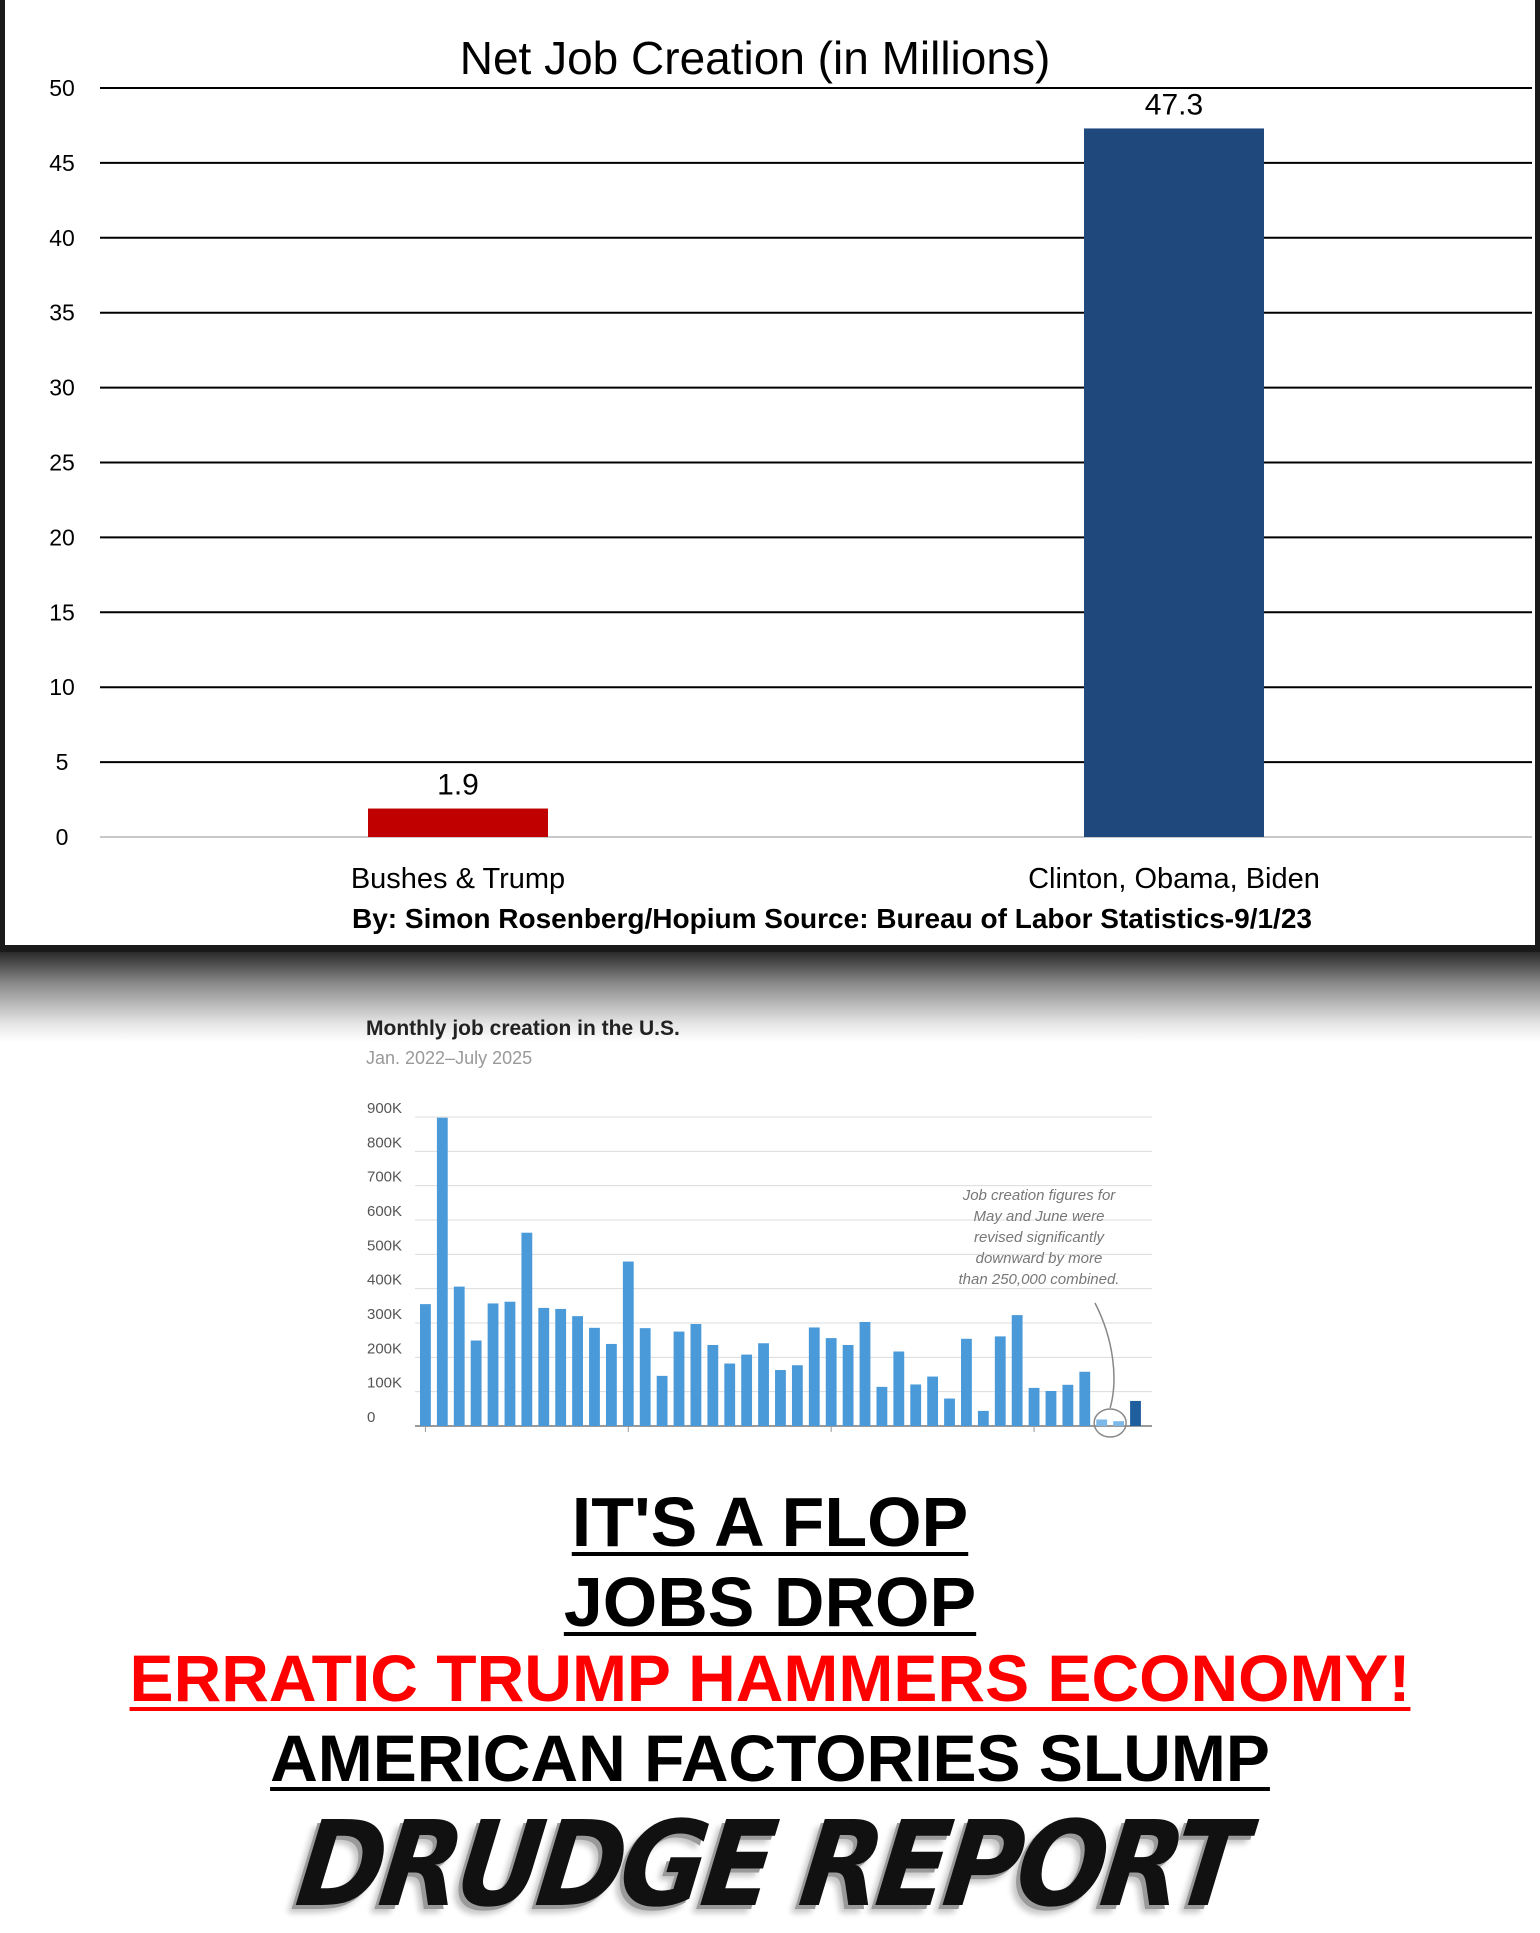 This screenshot has height=1933, width=1540. What do you see at coordinates (1040, 1237) in the screenshot?
I see `annotation-text: revised significantly` at bounding box center [1040, 1237].